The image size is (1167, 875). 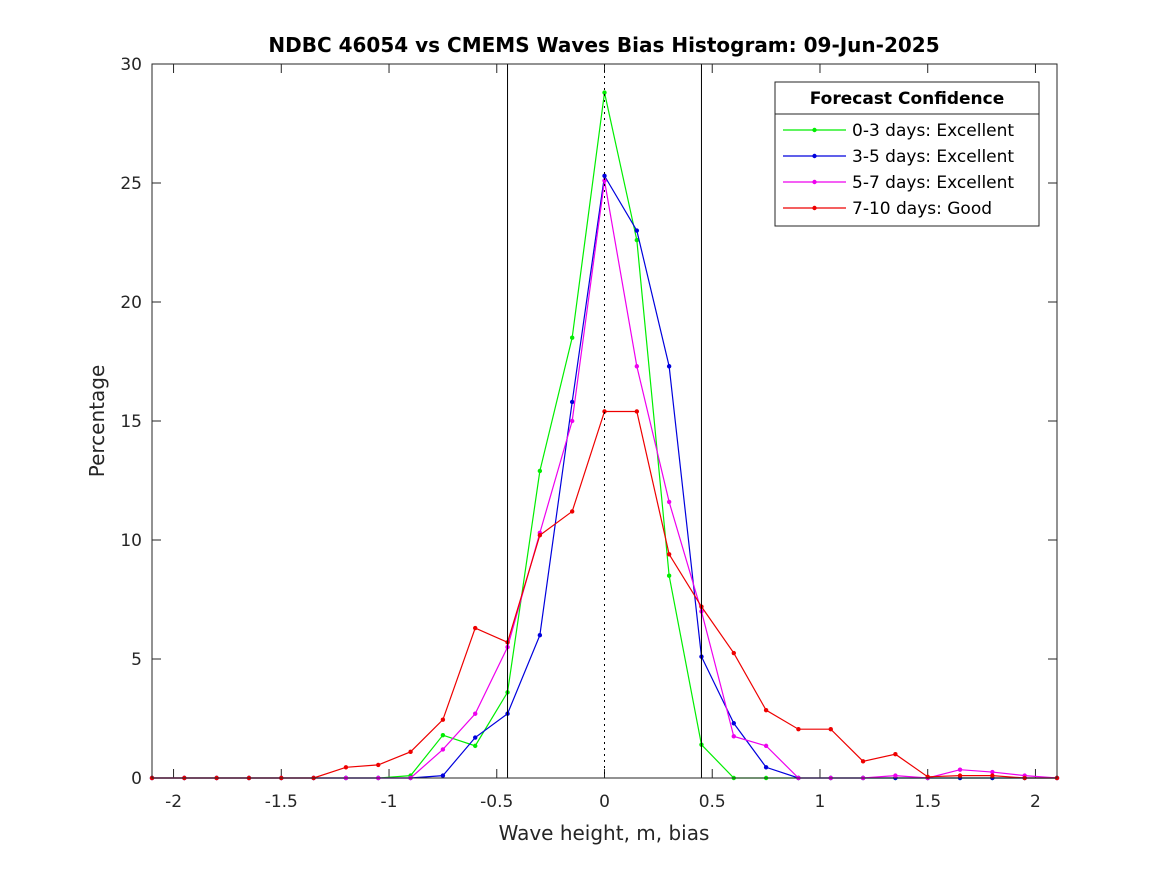 I want to click on x-tick-label: -2, so click(x=173, y=802).